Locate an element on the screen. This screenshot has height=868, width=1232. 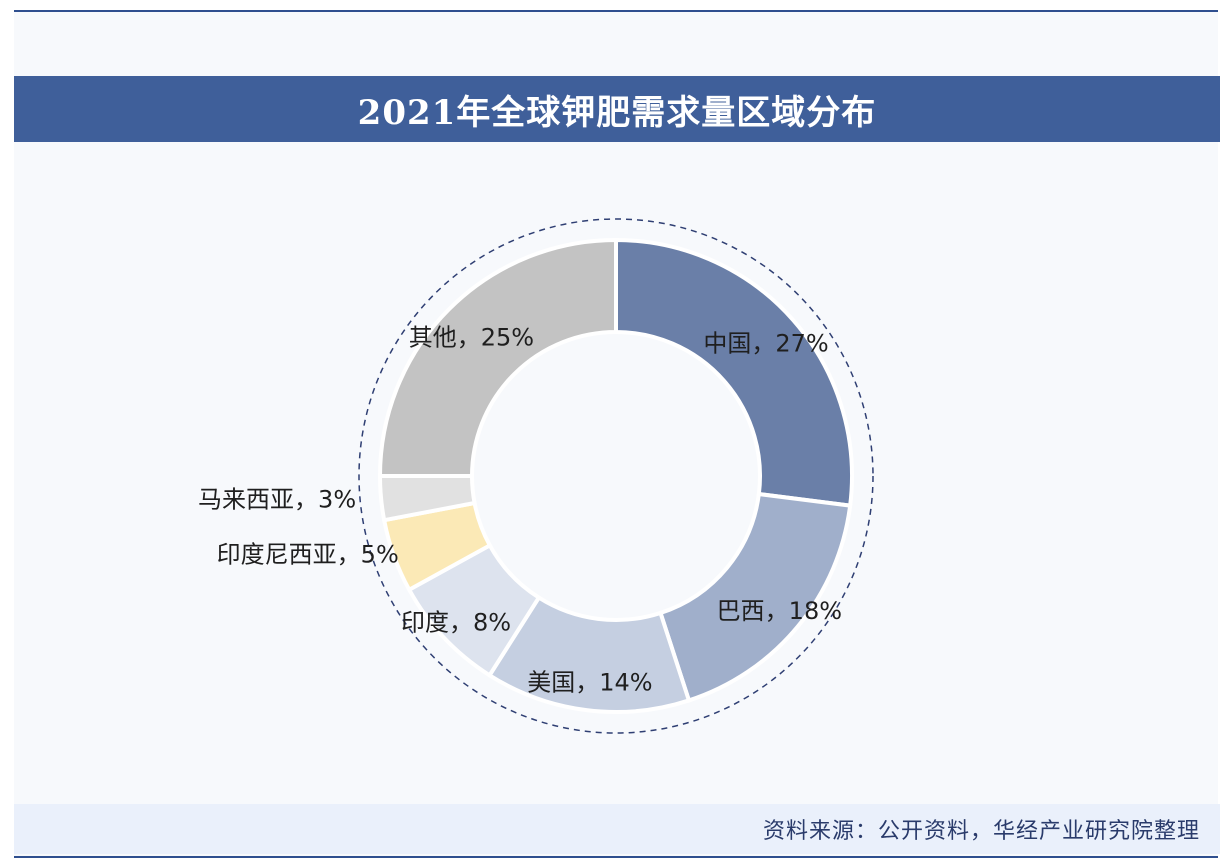
source-note: 资料来源：公开资料，华经产业研究院整理 is located at coordinates (981, 831).